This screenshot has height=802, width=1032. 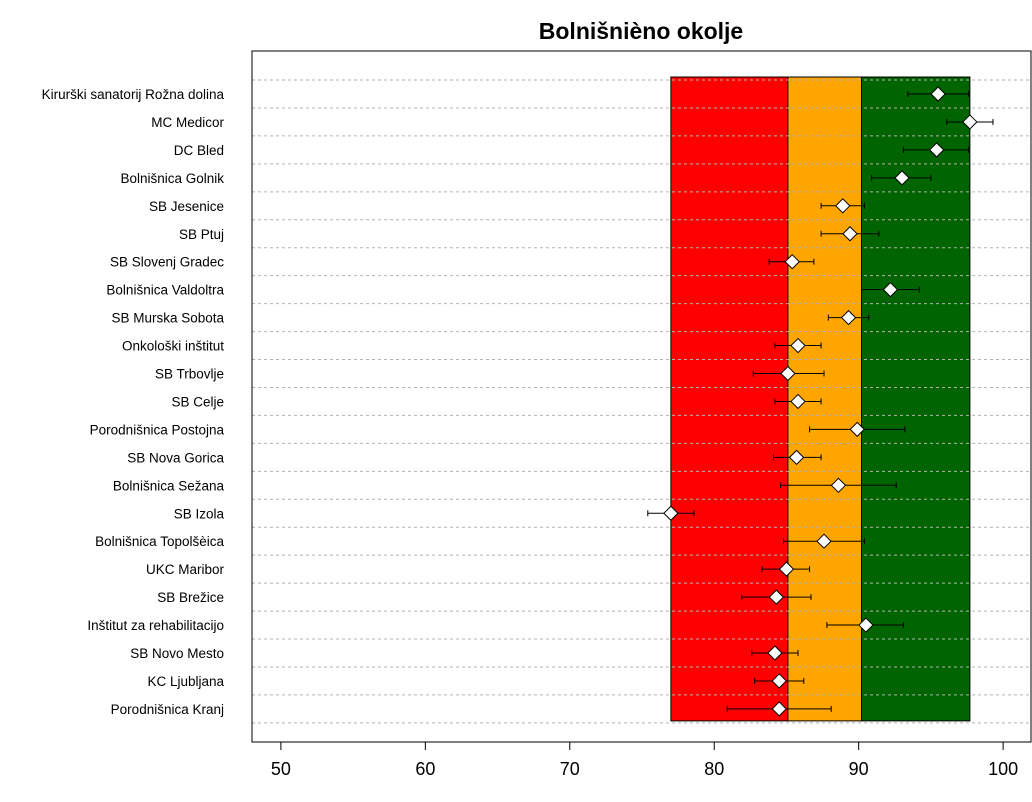 What do you see at coordinates (186, 206) in the screenshot?
I see `row-label: SB Jesenice` at bounding box center [186, 206].